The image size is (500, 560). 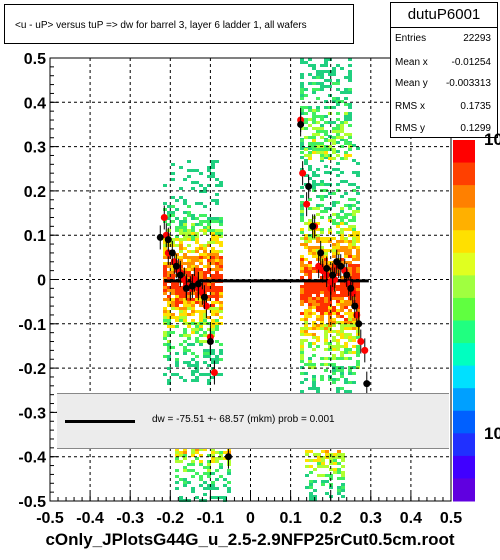 What do you see at coordinates (464, 197) in the screenshot?
I see `palette-cell` at bounding box center [464, 197].